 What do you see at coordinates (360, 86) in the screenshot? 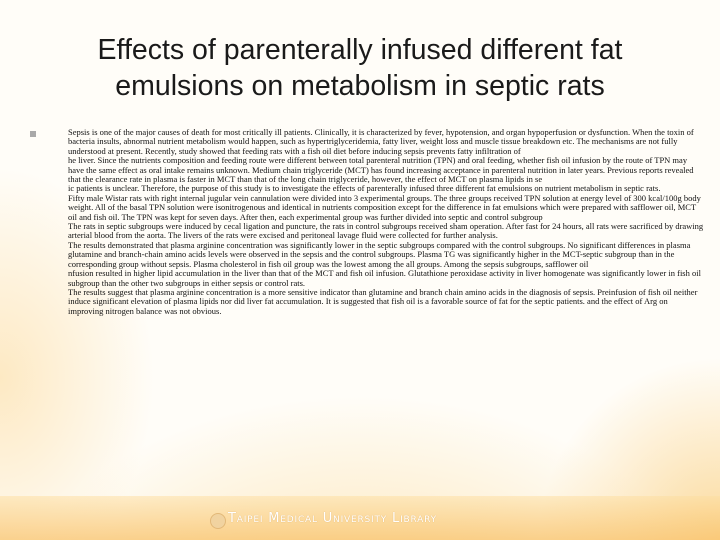
I see `slide-title-line: emulsions on metabolism in septic rats` at bounding box center [360, 86].